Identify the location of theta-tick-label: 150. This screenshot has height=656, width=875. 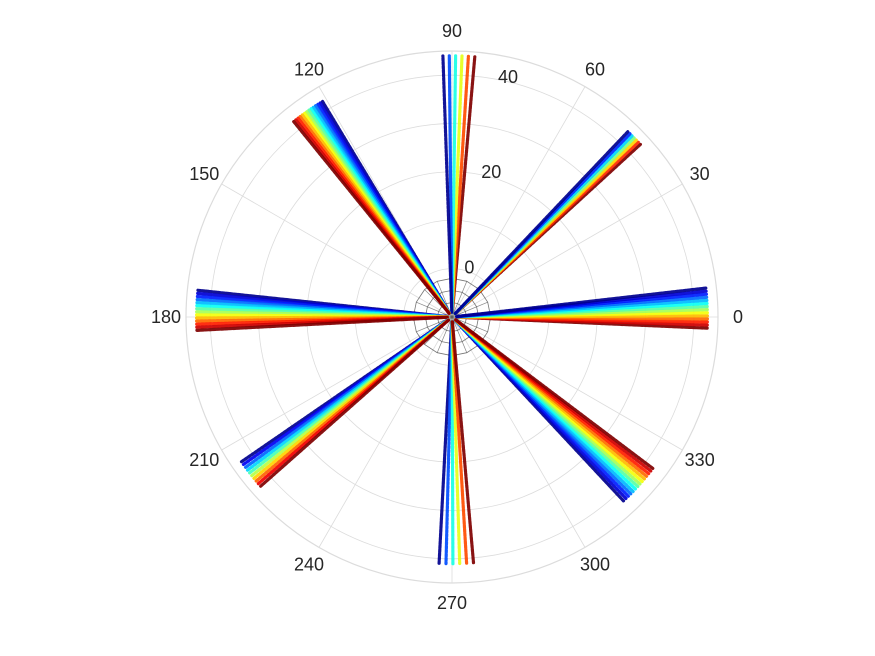
(204, 174).